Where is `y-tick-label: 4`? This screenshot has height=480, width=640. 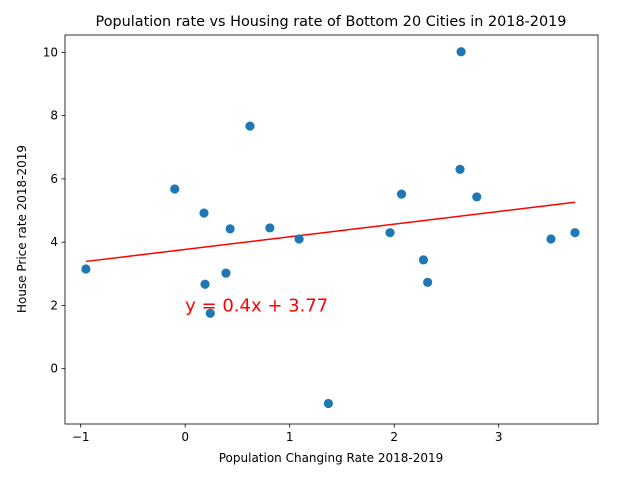 y-tick-label: 4 is located at coordinates (54, 242).